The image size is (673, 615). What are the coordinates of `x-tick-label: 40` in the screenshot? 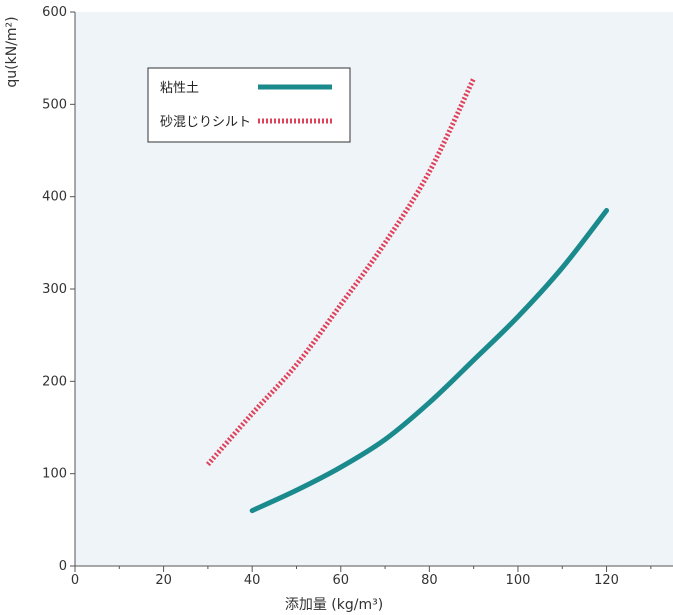 It's located at (252, 580).